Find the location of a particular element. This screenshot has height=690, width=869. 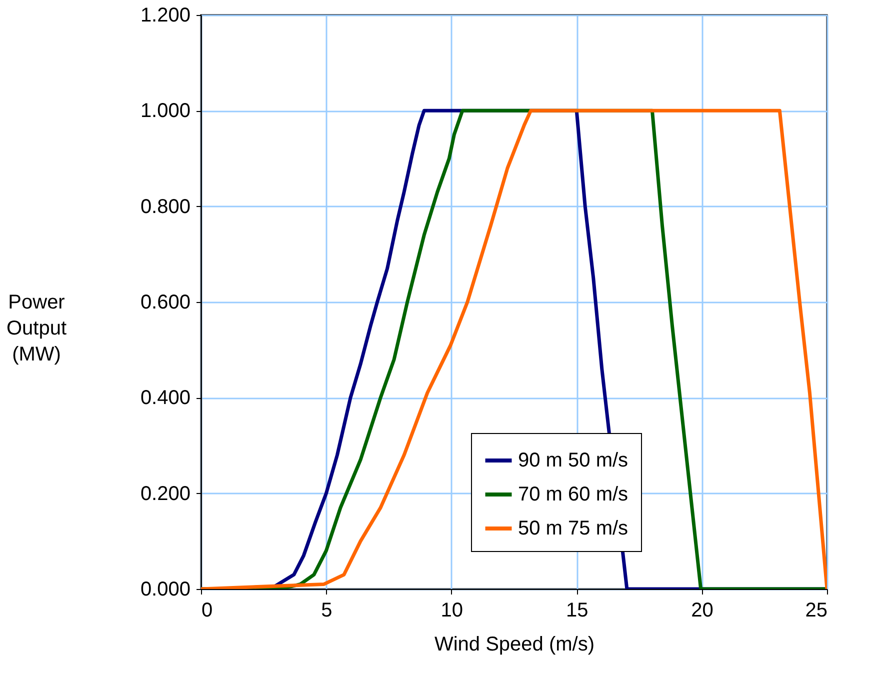

y-tick-label: 0.000 is located at coordinates (165, 589).